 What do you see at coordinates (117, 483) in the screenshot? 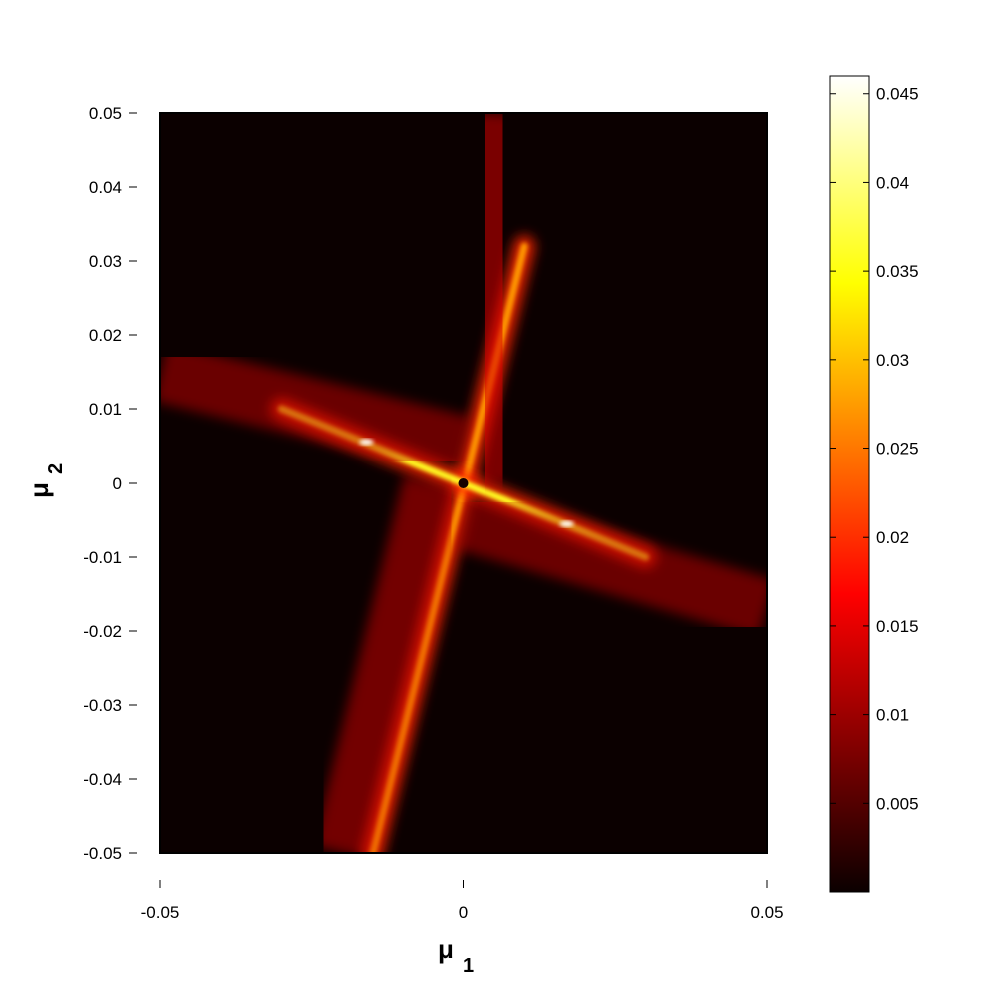
I see `y-tick-label: 0` at bounding box center [117, 483].